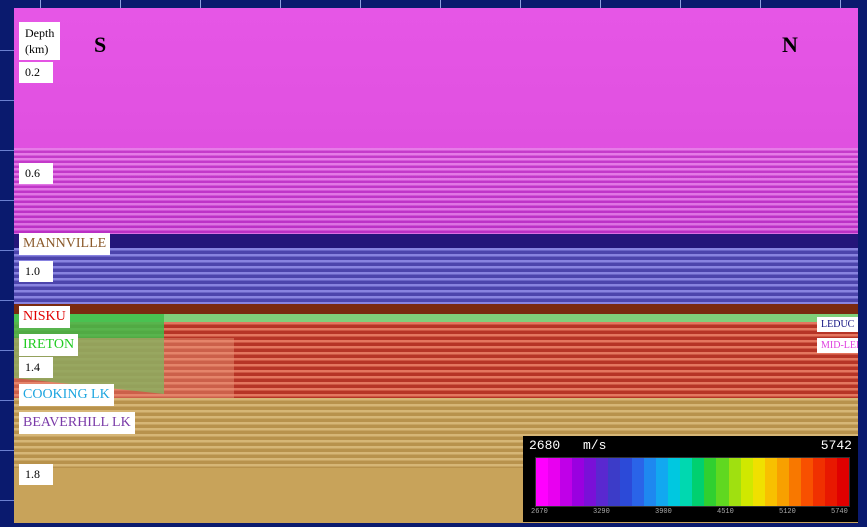  Describe the element at coordinates (787, 512) in the screenshot. I see `legend-tick-4: 5120` at that location.